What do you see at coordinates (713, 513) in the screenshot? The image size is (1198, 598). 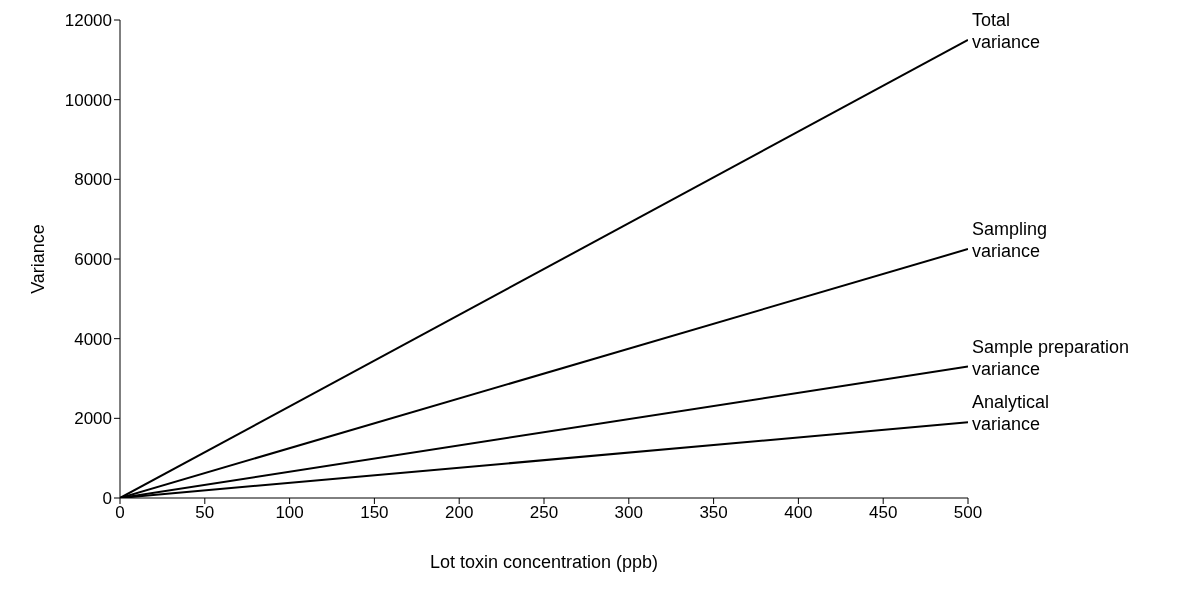 I see `x-tick-label: 350` at bounding box center [713, 513].